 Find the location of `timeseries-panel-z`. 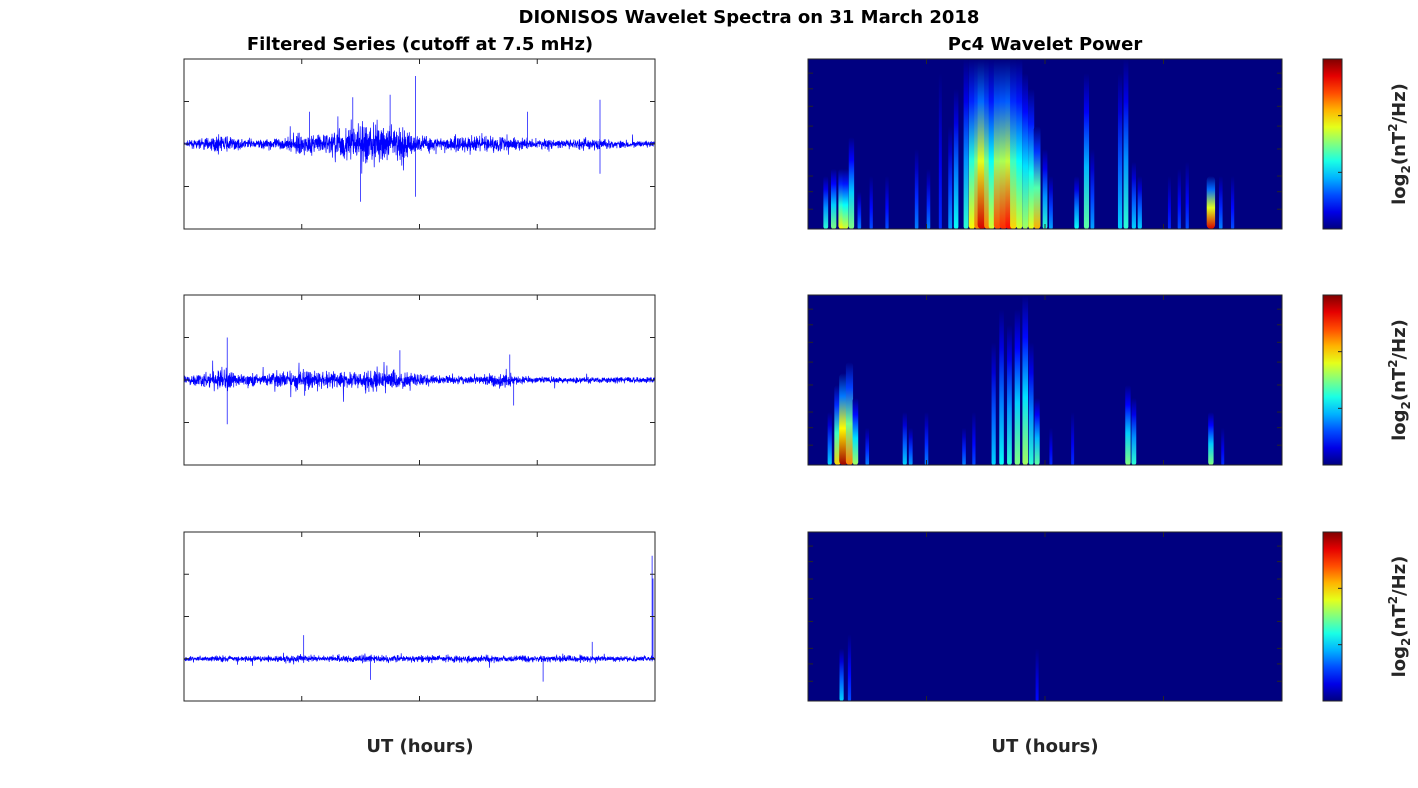

timeseries-panel-z is located at coordinates (419, 616).